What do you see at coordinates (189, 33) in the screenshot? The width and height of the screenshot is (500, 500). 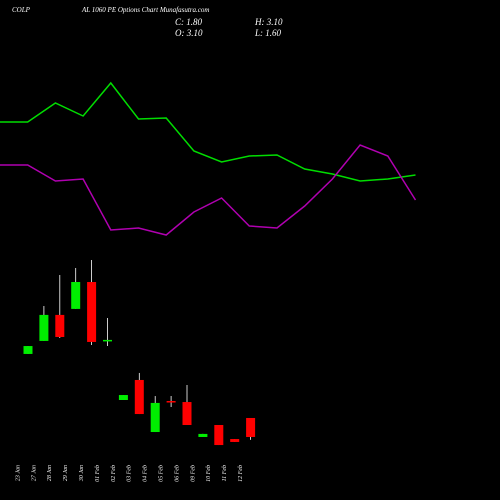 I see `ohlc-open: O: 3.10` at bounding box center [189, 33].